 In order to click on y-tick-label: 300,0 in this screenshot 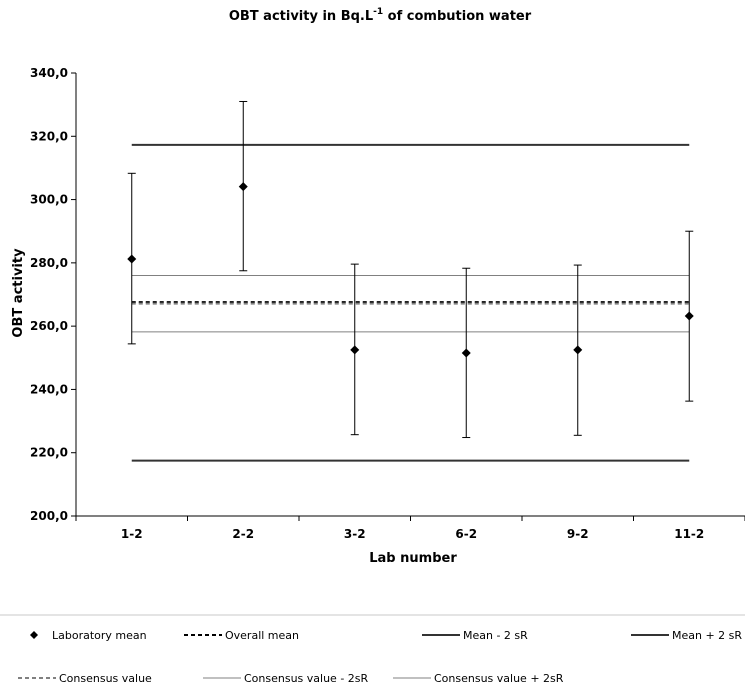, I will do `click(49, 200)`.